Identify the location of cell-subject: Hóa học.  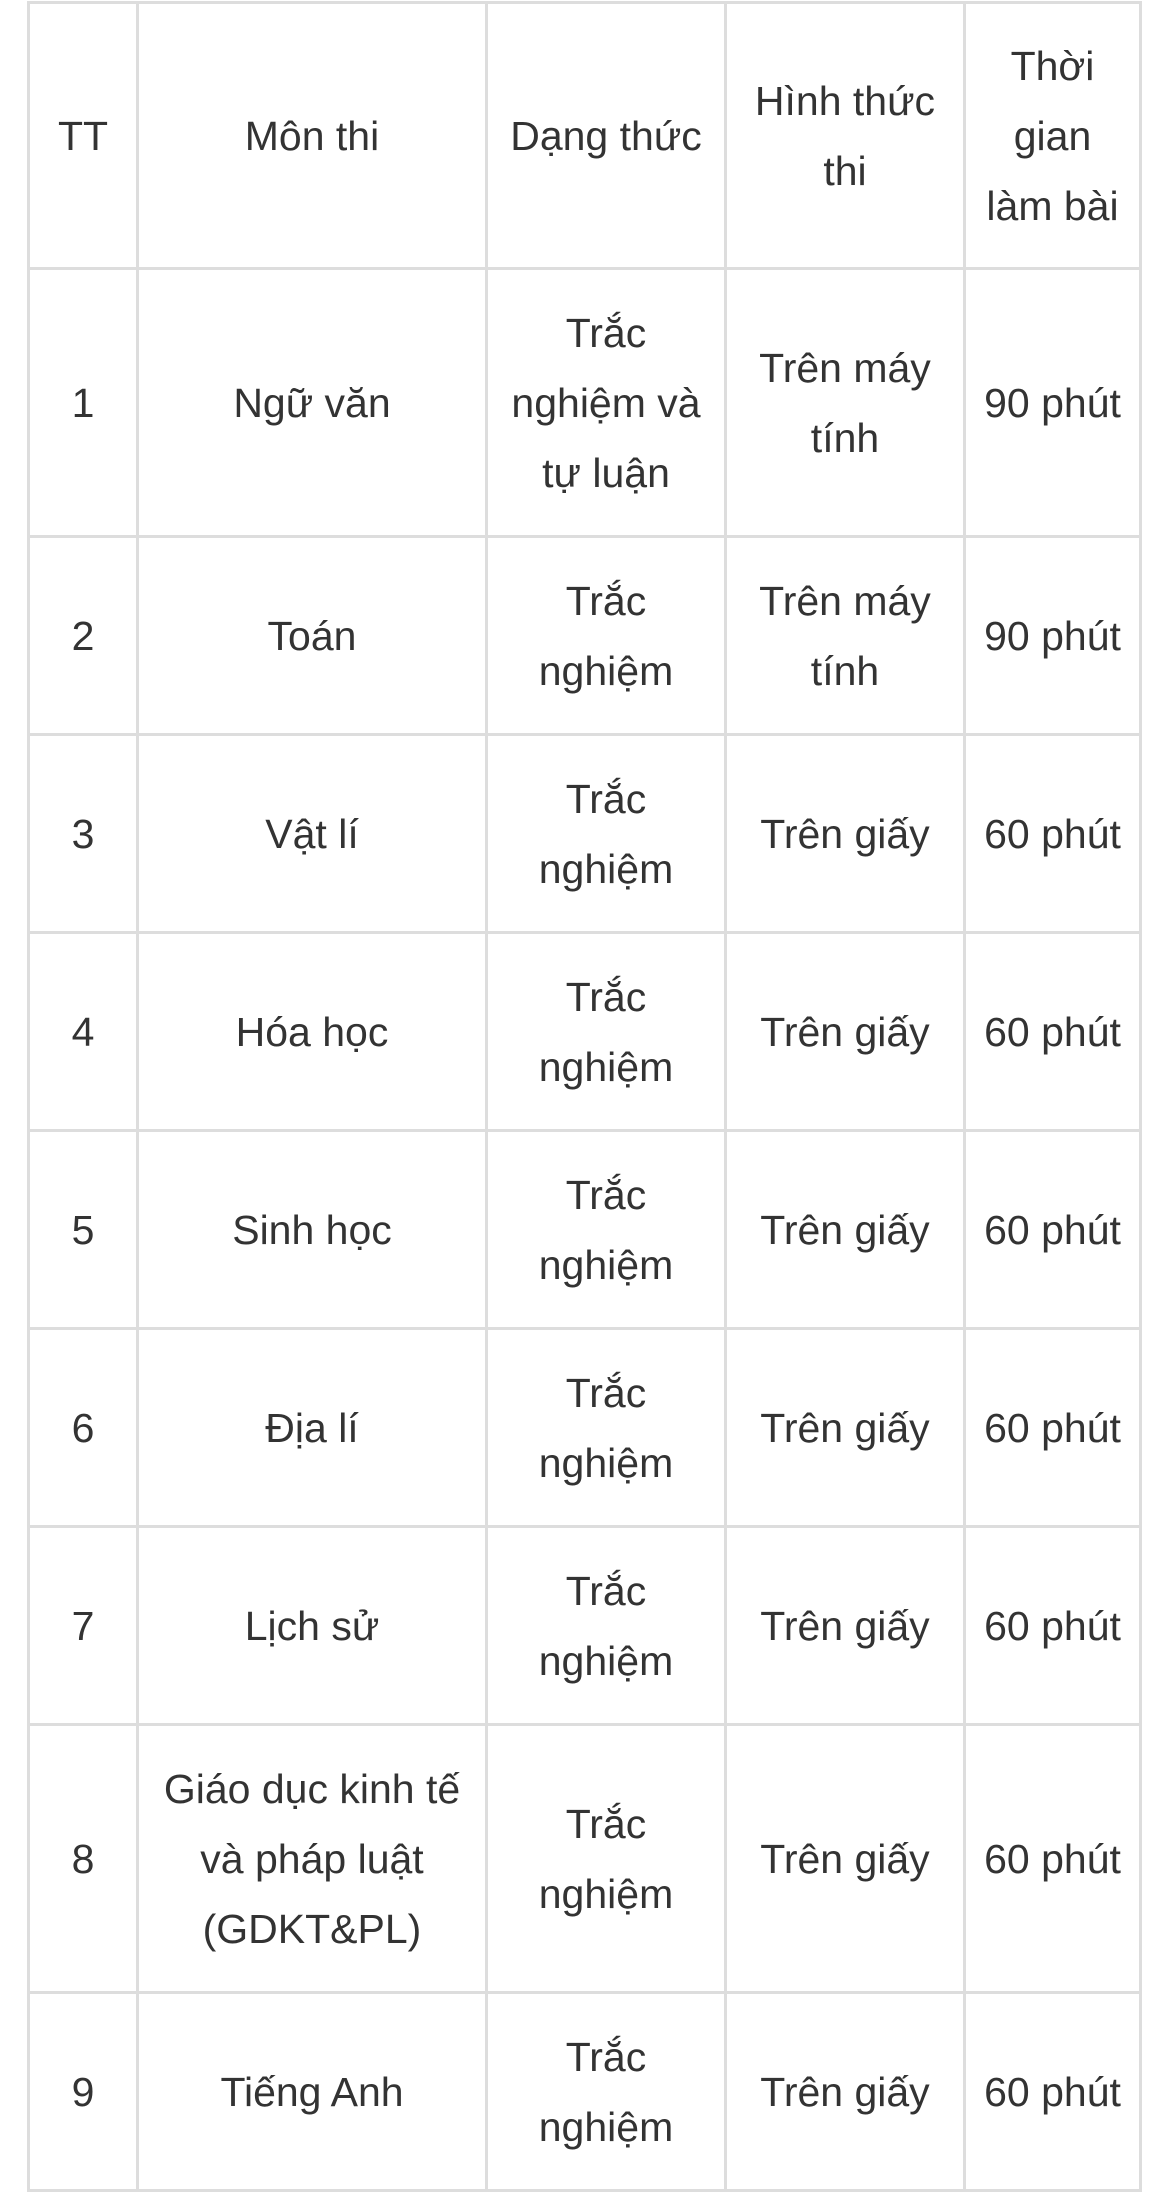
(312, 1031).